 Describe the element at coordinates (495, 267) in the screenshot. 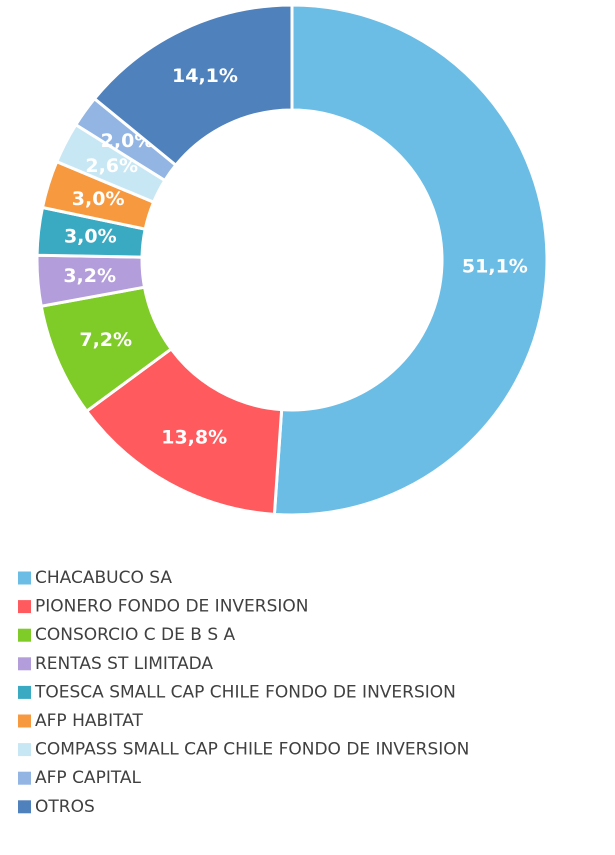

I see `value-label: 51,1%` at that location.